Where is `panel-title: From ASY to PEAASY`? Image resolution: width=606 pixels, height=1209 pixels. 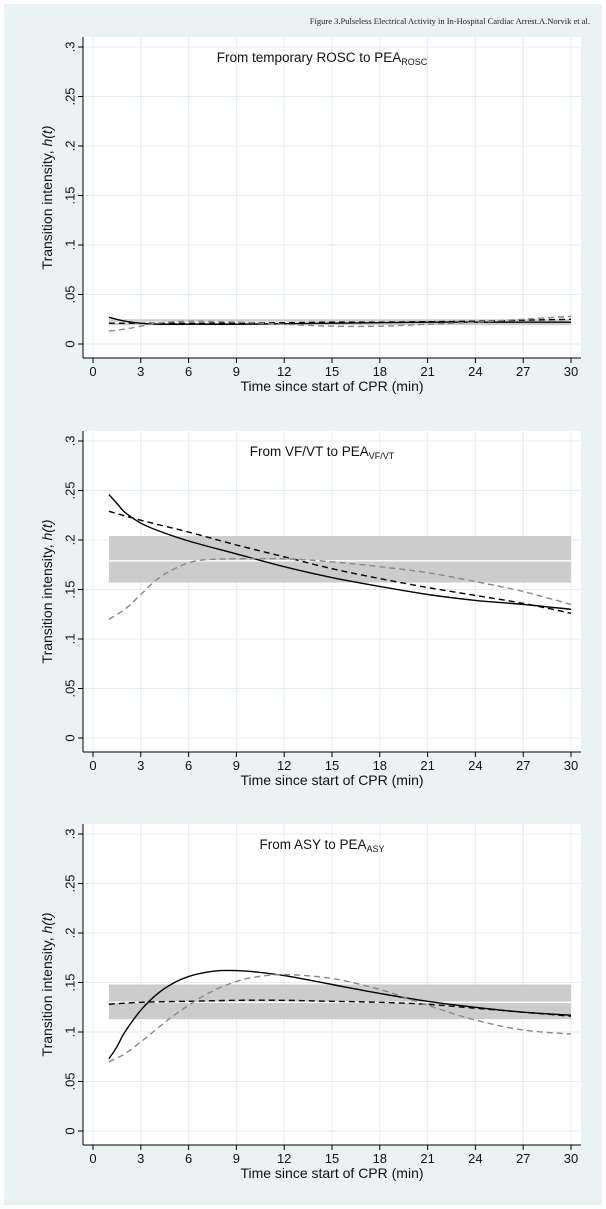
panel-title: From ASY to PEAASY is located at coordinates (321, 845).